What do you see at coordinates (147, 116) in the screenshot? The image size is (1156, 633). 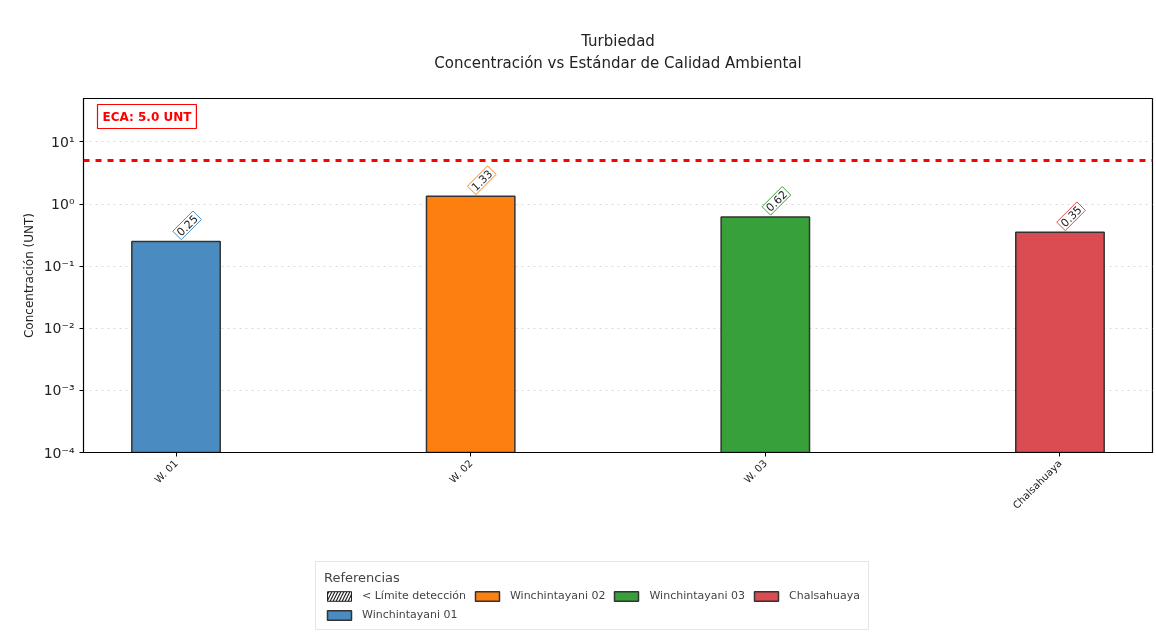 I see `ref-line-label: ECA: 5.0 UNT` at bounding box center [147, 116].